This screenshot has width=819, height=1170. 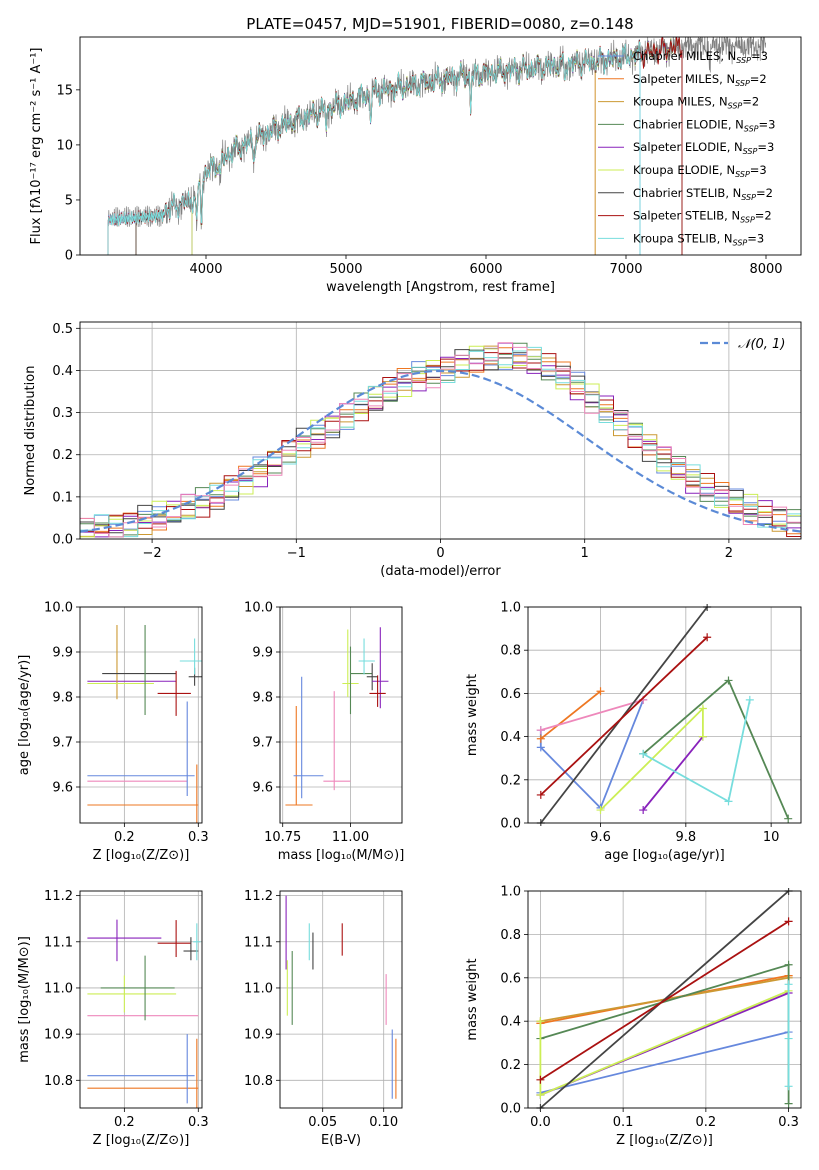 What do you see at coordinates (296, 553) in the screenshot?
I see `x-tick-label: −1` at bounding box center [296, 553].